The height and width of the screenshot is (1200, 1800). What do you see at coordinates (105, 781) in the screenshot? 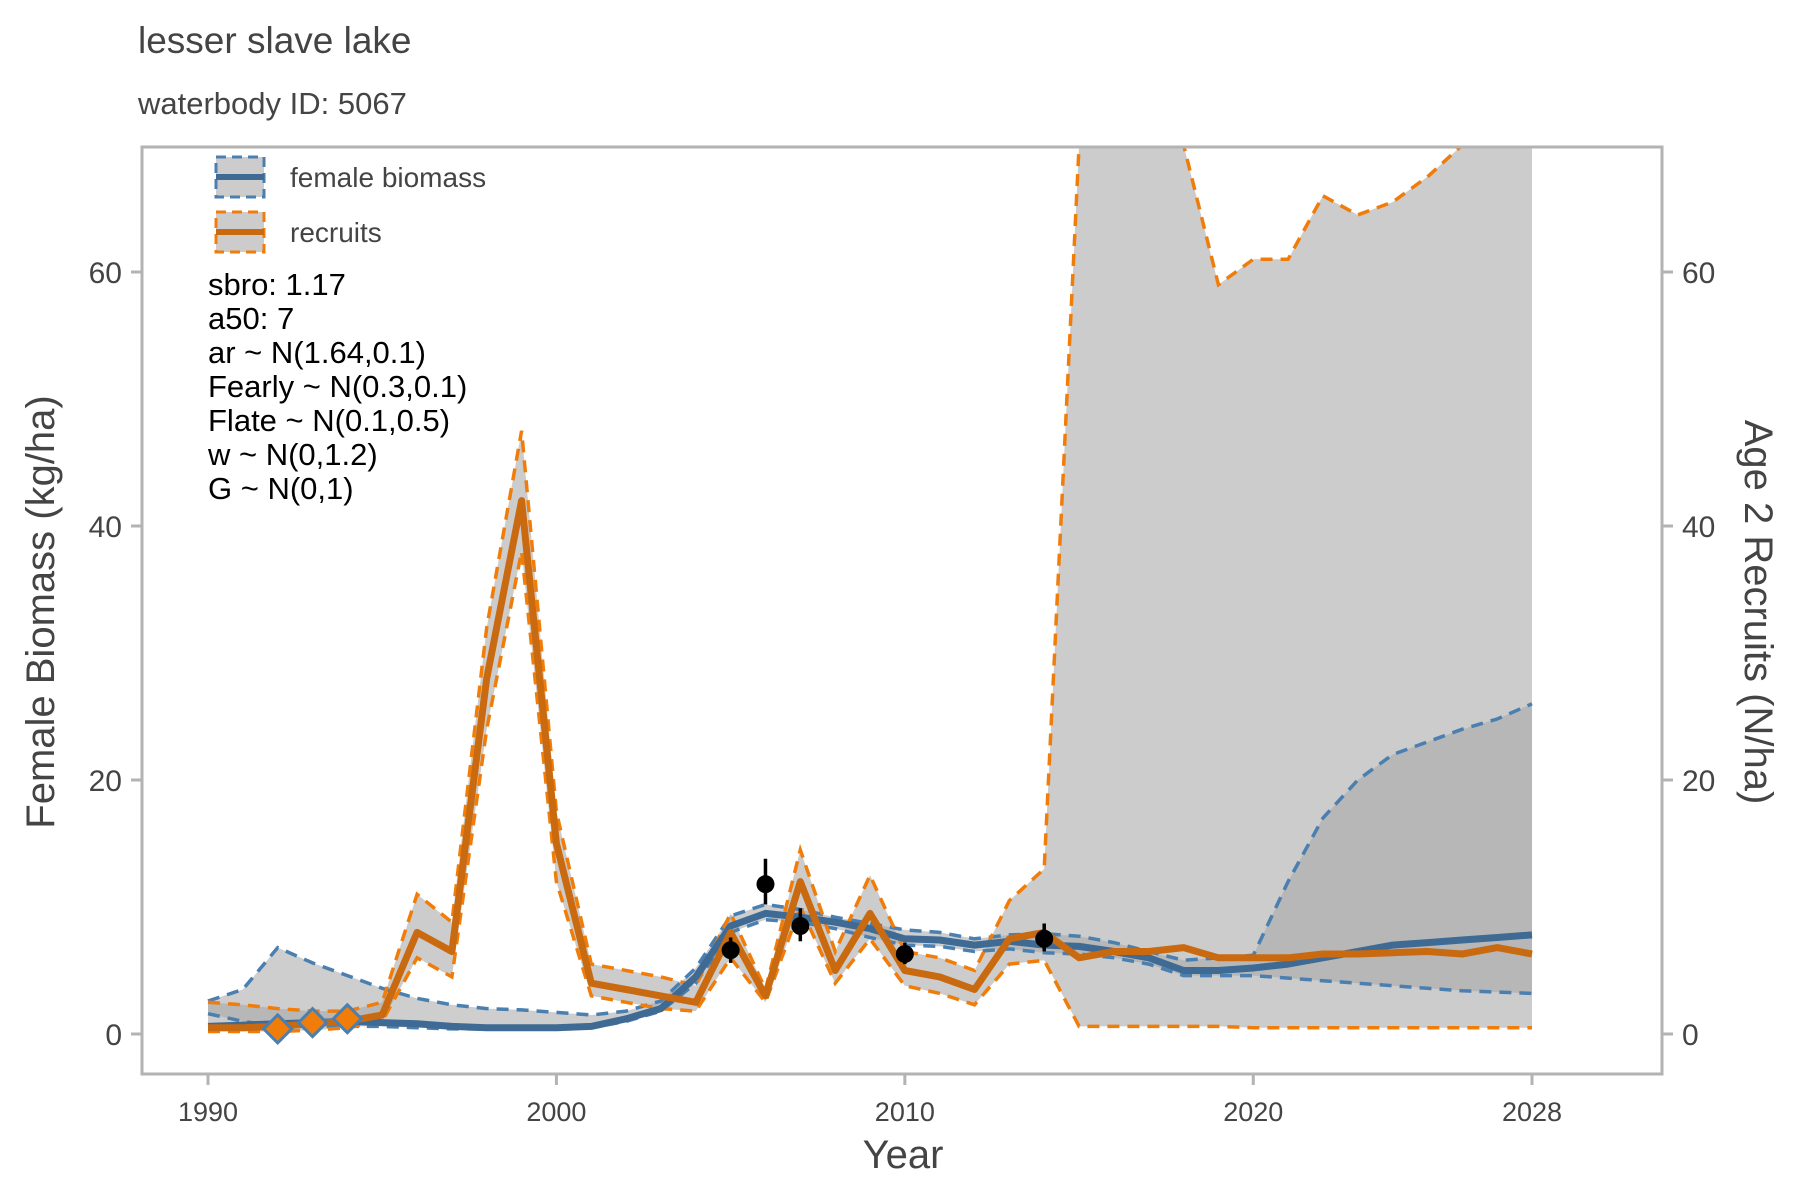
I see `y-tick-label-left: 20` at bounding box center [105, 781].